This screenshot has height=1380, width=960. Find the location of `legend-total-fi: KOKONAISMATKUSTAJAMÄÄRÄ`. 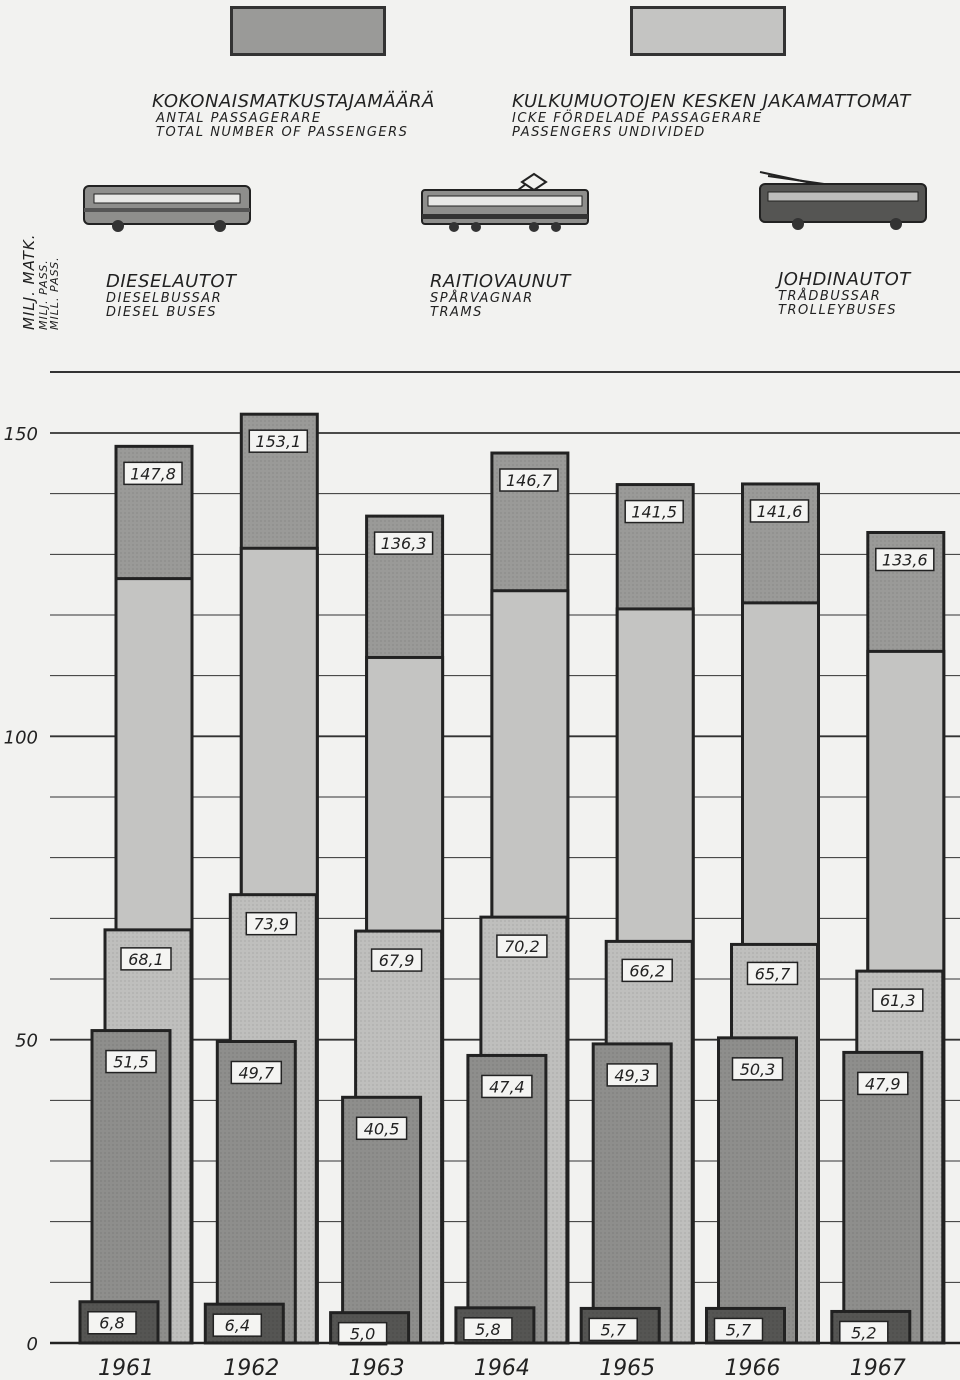

legend-total-fi: KOKONAISMATKUSTAJAMÄÄRÄ is located at coordinates (293, 101).